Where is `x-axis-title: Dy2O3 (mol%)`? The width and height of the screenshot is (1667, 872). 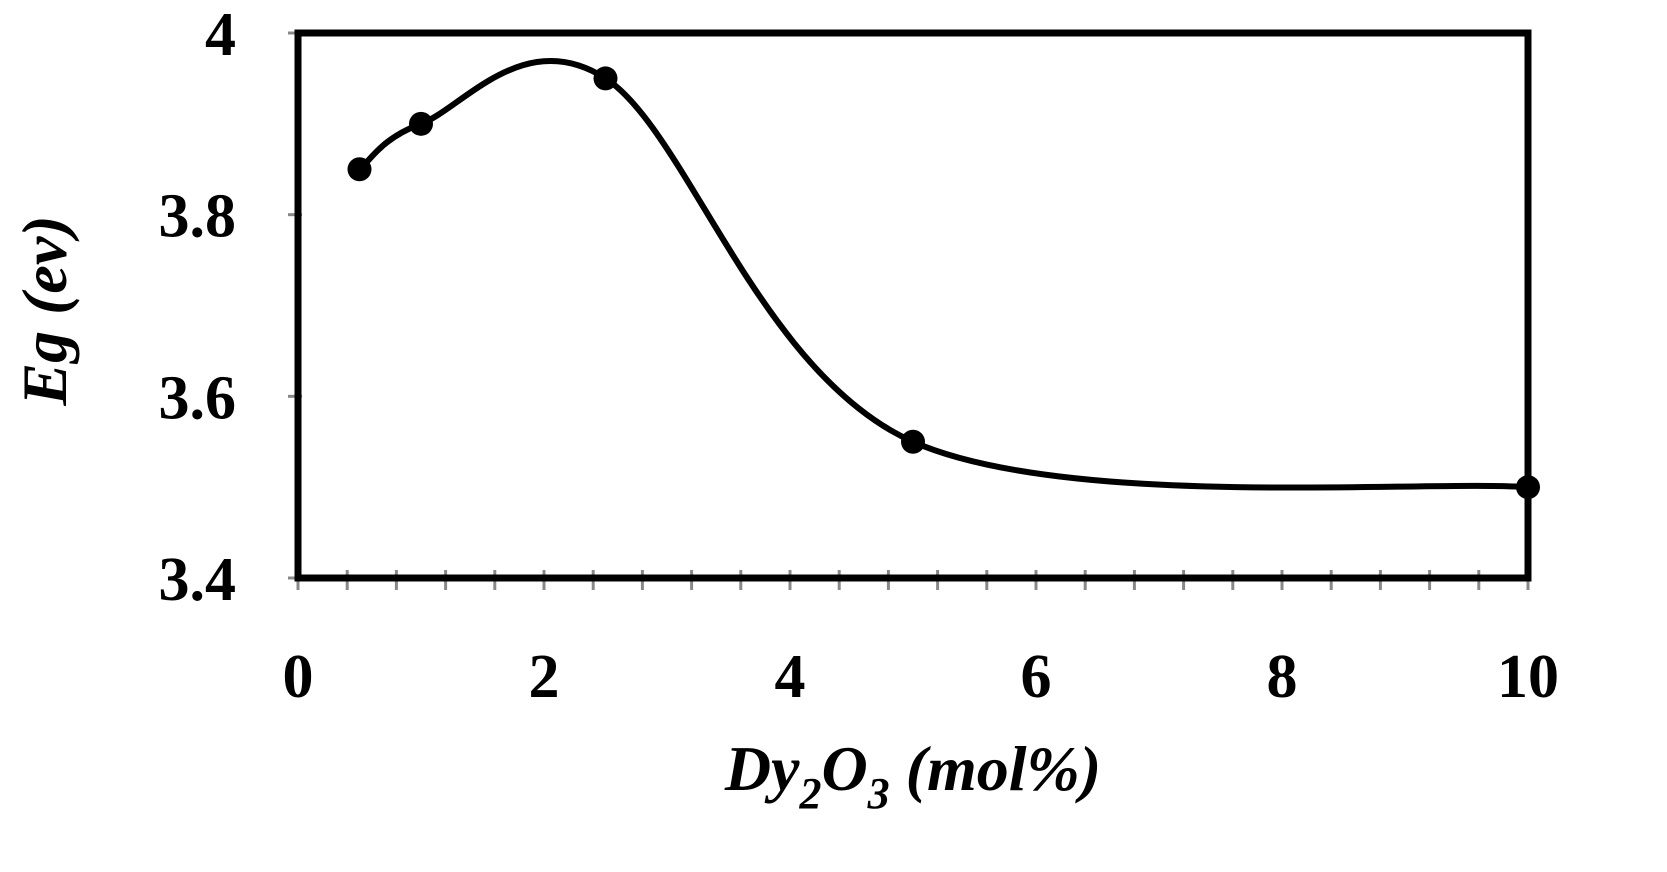
x-axis-title: Dy2O3 (mol%) is located at coordinates (912, 775).